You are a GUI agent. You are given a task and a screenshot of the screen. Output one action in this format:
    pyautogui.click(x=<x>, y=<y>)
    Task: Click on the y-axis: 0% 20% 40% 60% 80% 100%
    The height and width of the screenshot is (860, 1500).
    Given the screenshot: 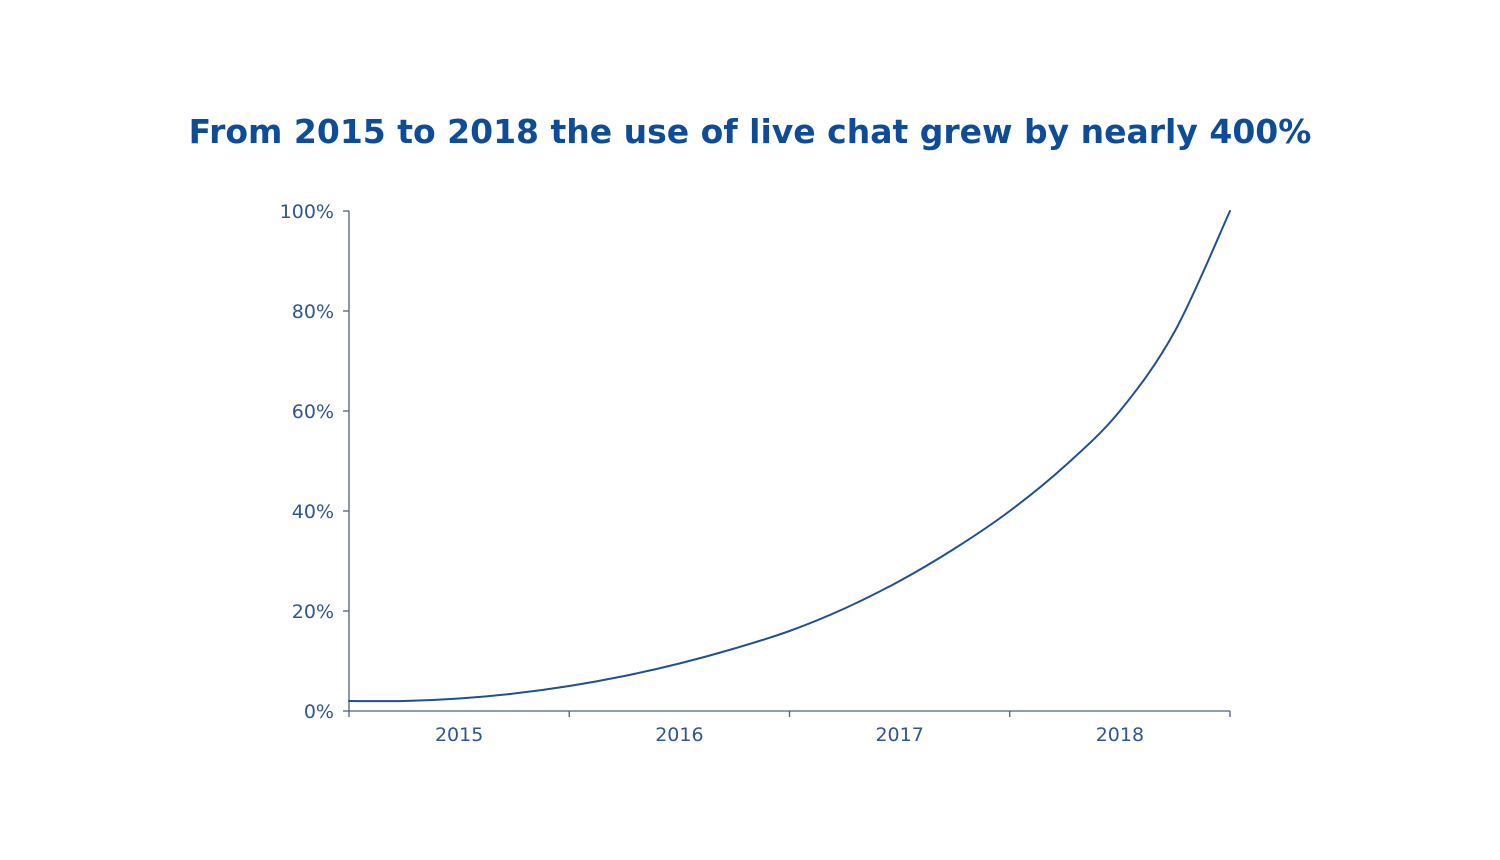 What is the action you would take?
    pyautogui.click(x=315, y=462)
    